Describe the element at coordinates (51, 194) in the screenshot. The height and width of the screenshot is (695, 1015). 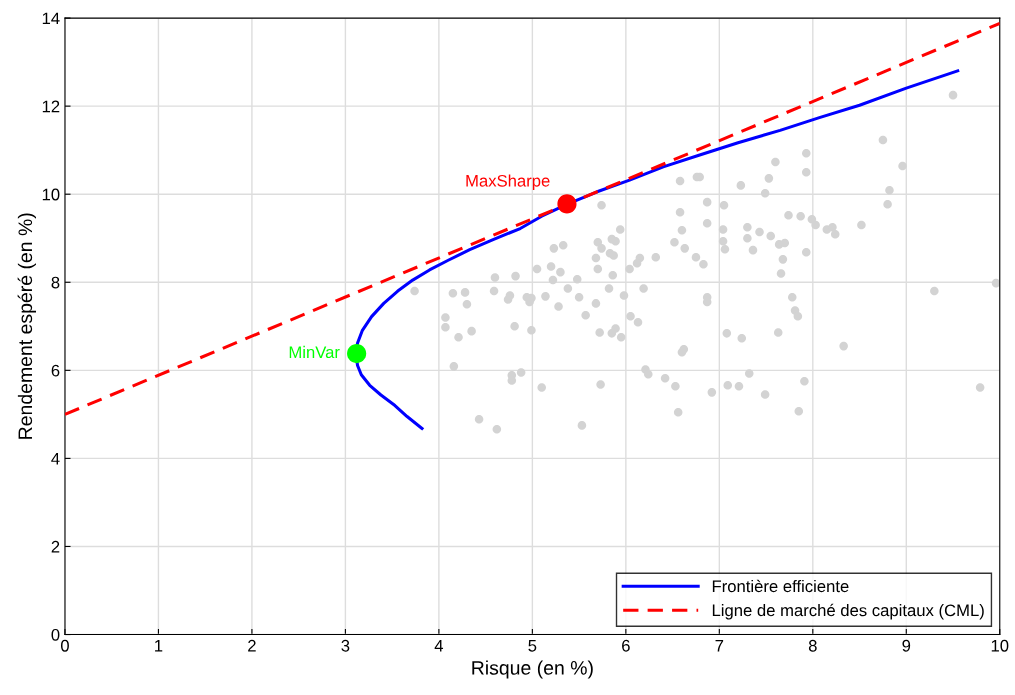
I see `y-tick-label: 10` at that location.